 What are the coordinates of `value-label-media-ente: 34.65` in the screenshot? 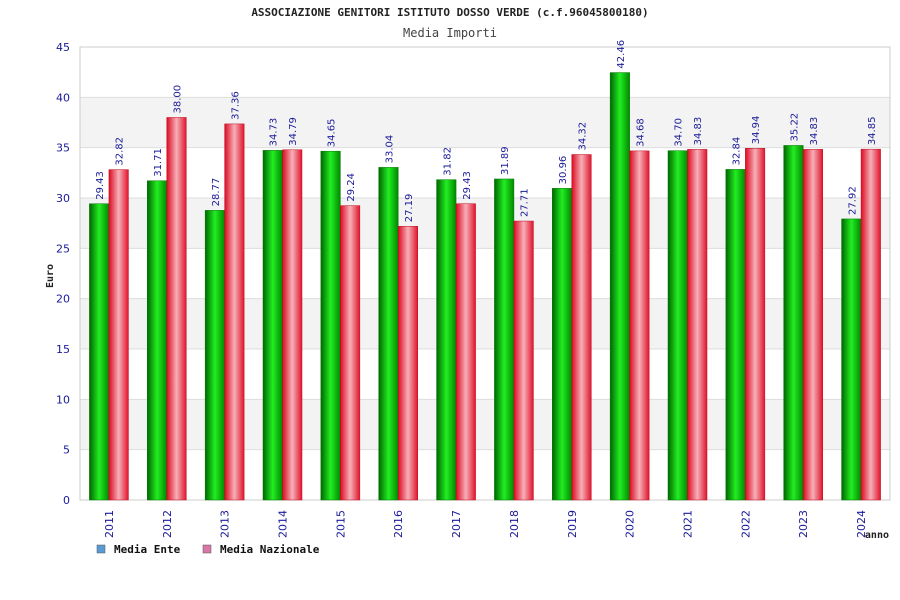 It's located at (332, 133).